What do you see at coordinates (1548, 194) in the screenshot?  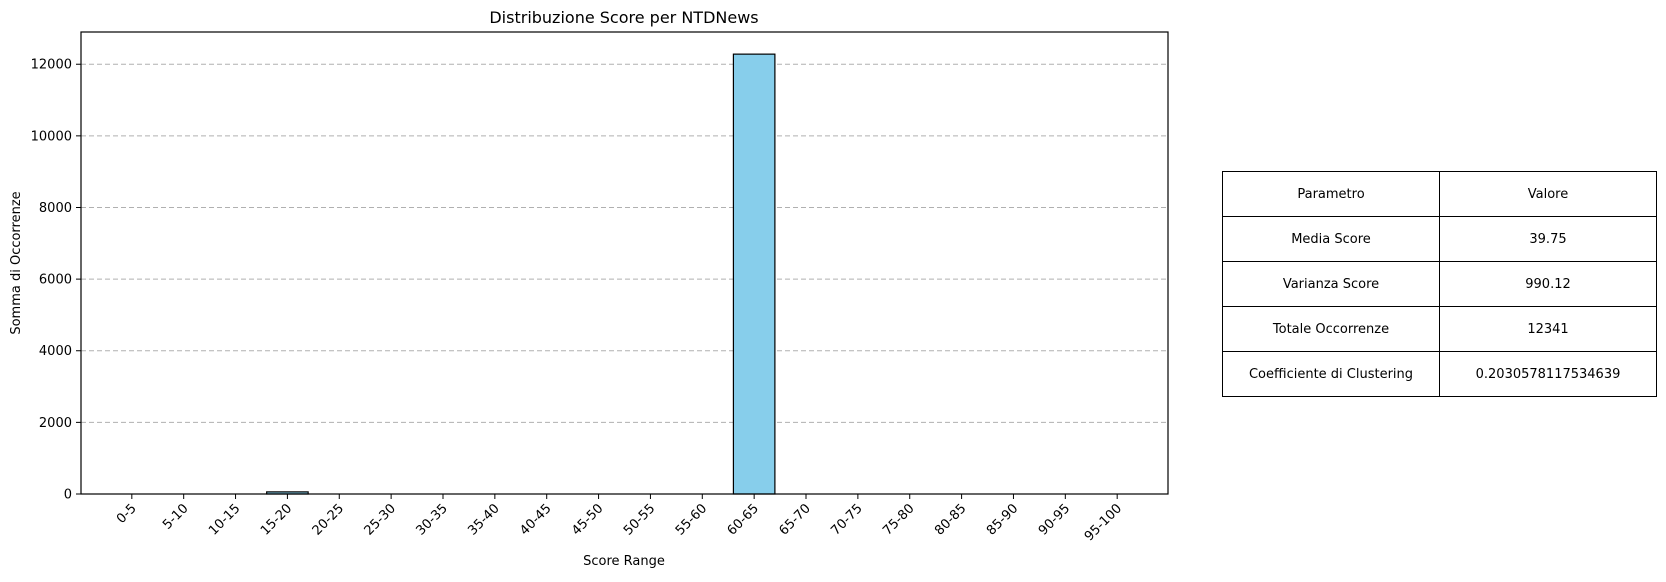 I see `table-header-cell: Valore` at bounding box center [1548, 194].